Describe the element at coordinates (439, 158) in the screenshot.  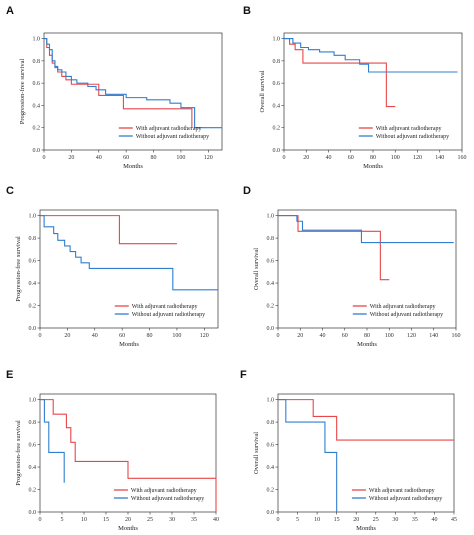
I see `x-tick-label: 140` at that location.